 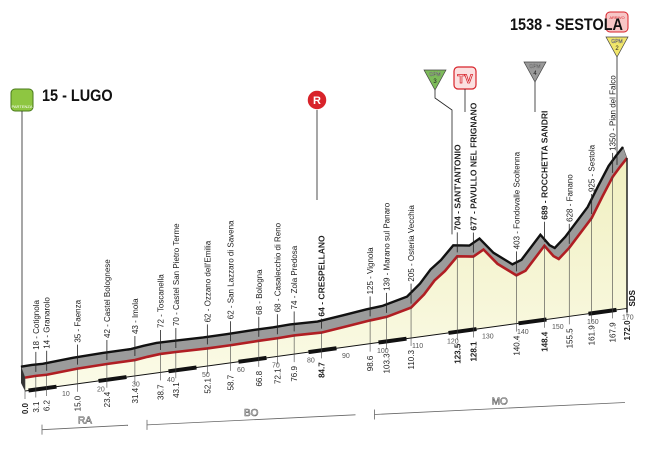 I want to click on place-label: 64 - CRESPELLANO, so click(x=321, y=276).